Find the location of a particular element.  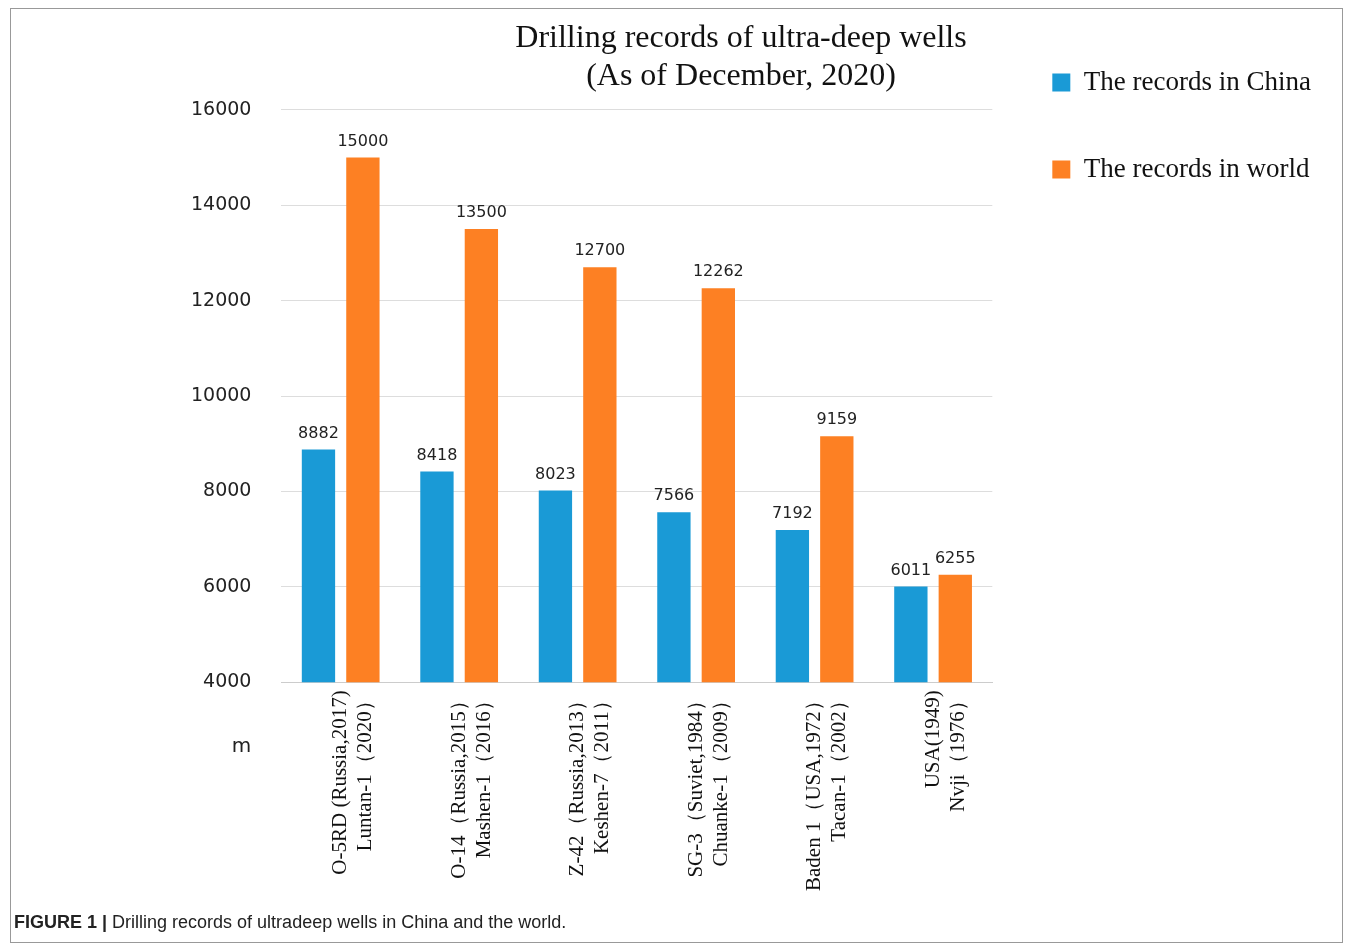

data-label: 15000 is located at coordinates (363, 140).